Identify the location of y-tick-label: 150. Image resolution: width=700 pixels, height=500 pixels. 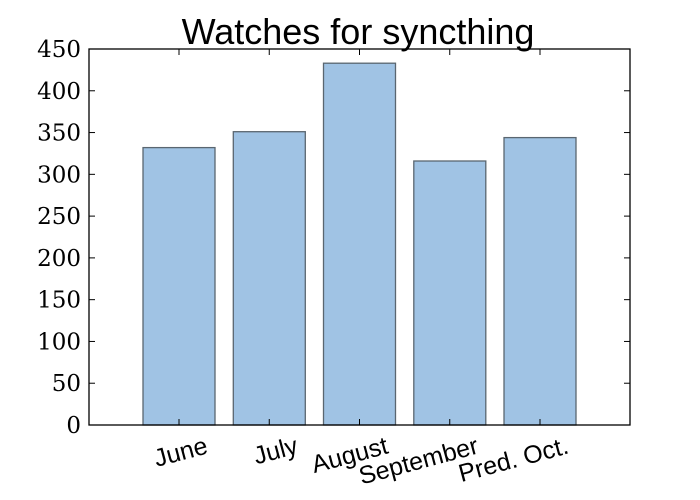
(59, 301).